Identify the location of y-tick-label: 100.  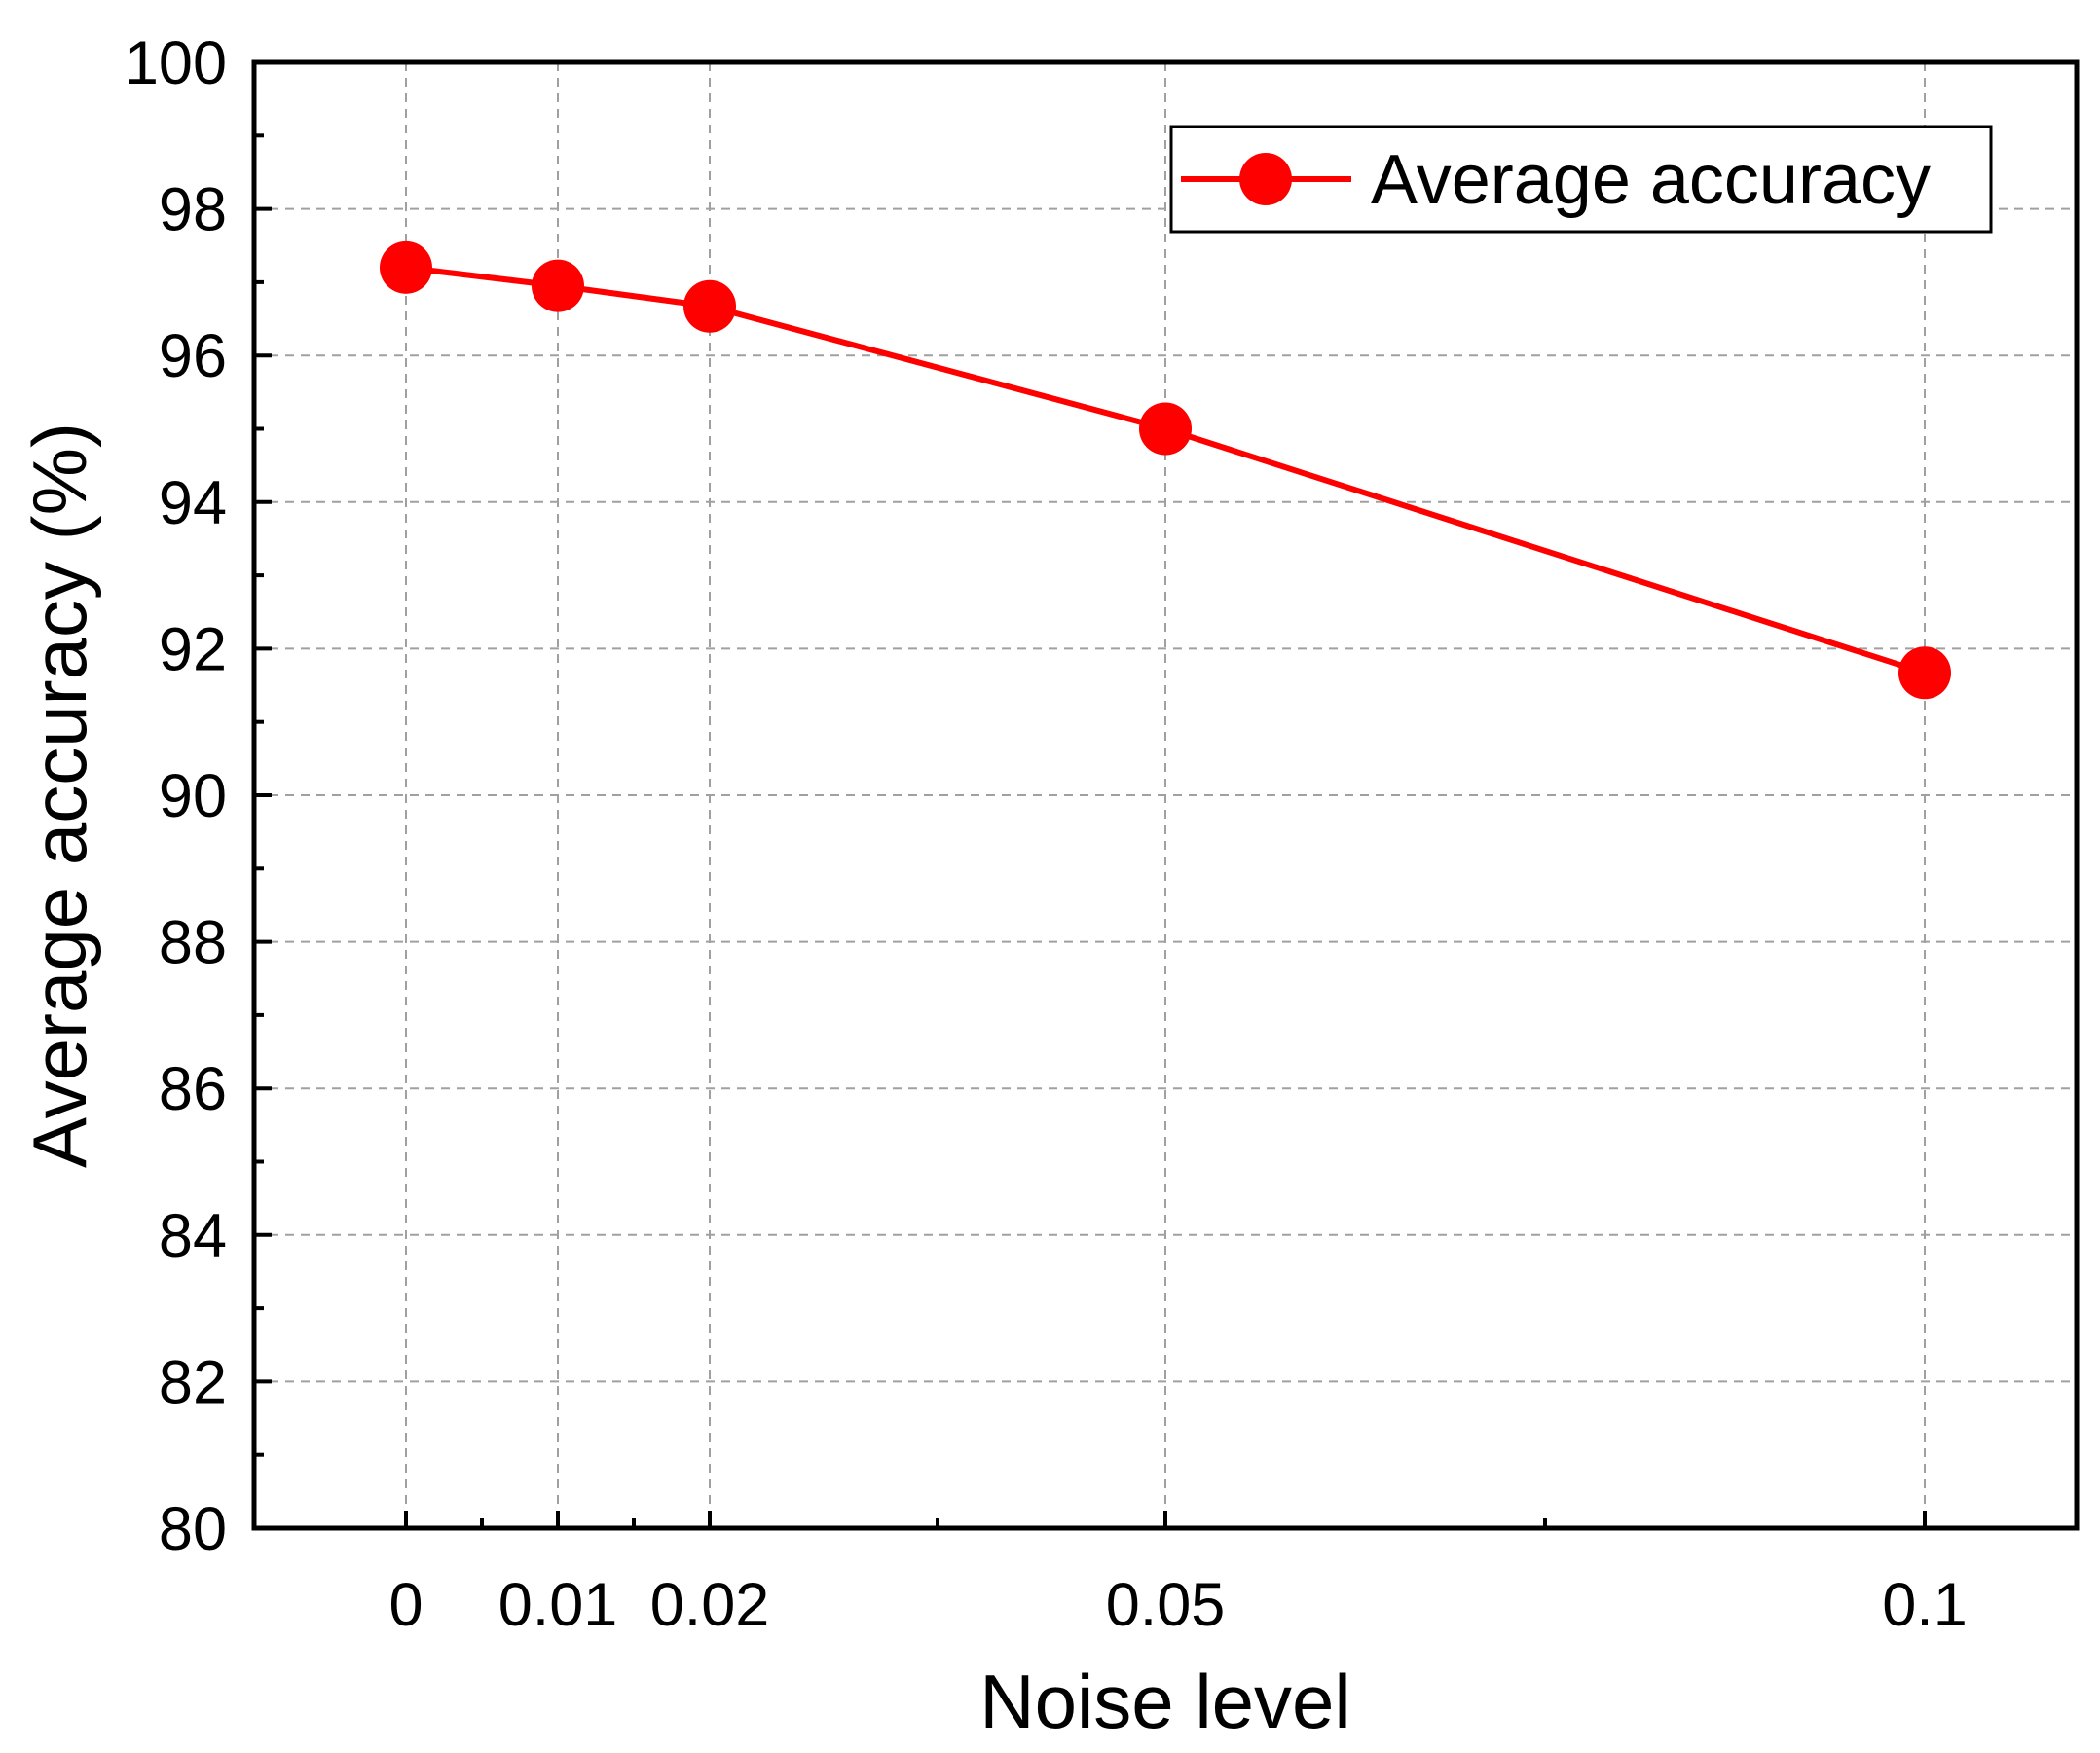
(176, 63).